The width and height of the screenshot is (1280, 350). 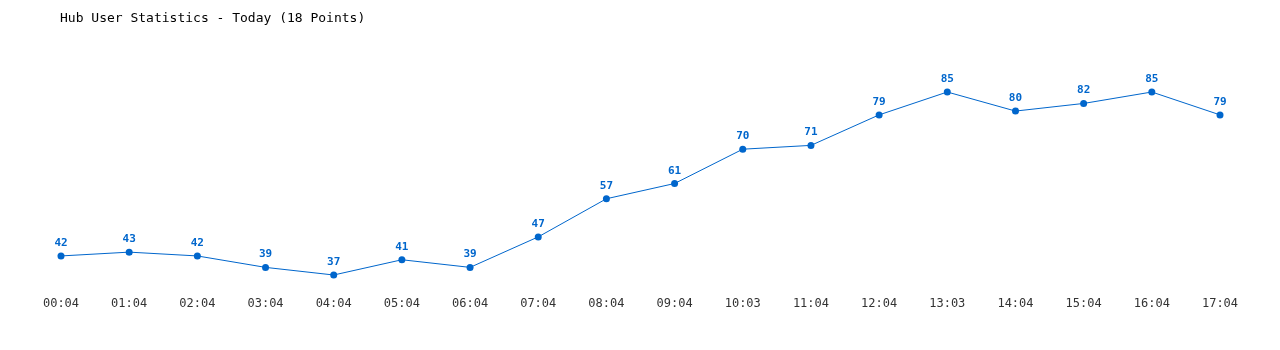 I want to click on x-tick-label: 09:04, so click(x=674, y=303).